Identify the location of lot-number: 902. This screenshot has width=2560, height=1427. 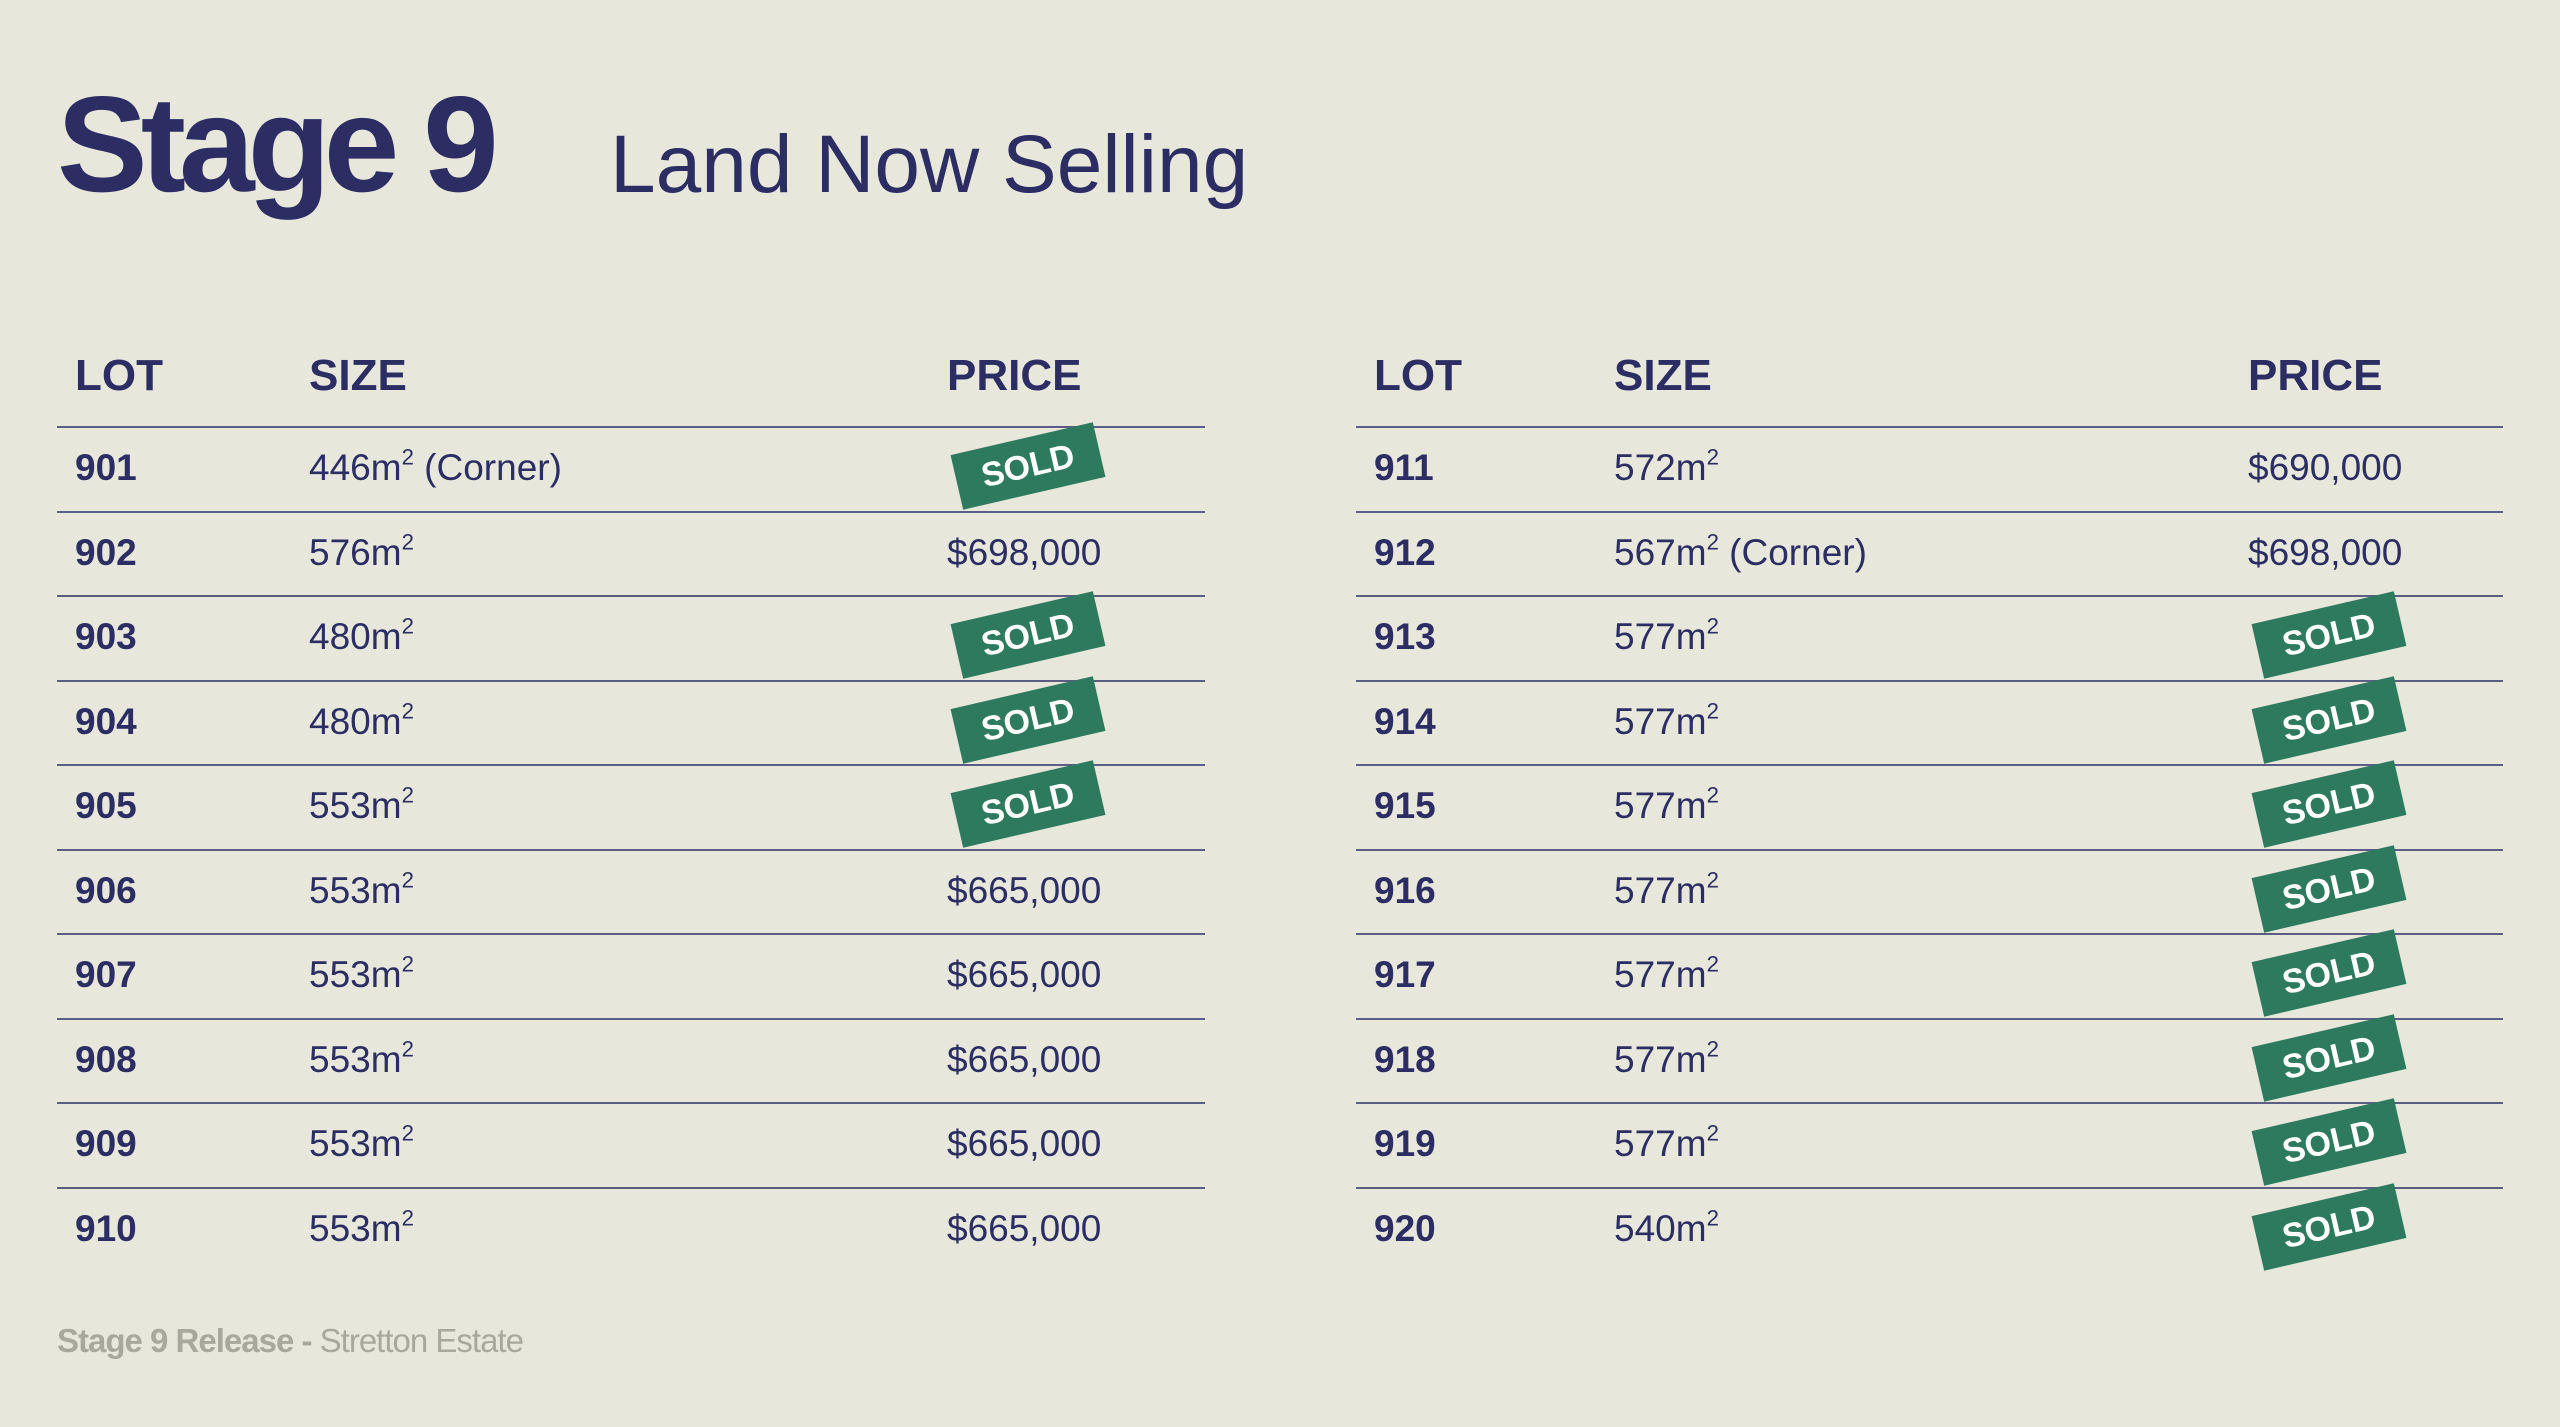
(106, 552).